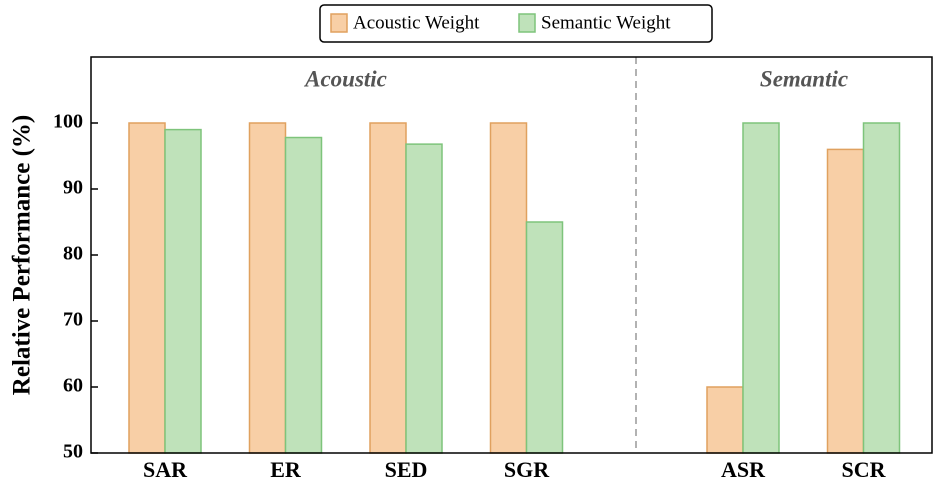  I want to click on legend-label: Acoustic Weight, so click(416, 22).